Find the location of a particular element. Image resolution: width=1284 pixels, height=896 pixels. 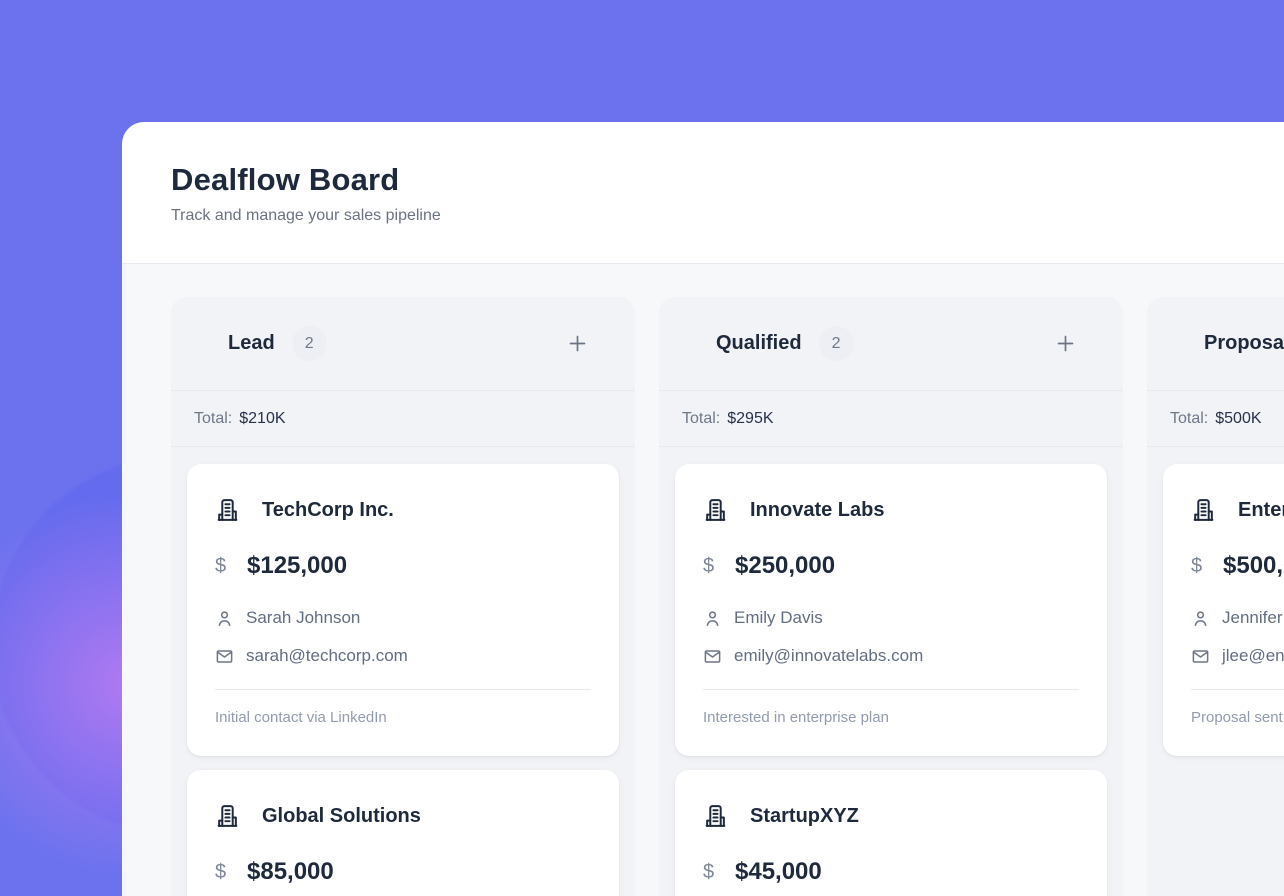

contact-name: Jennifer Lee is located at coordinates (1253, 617).